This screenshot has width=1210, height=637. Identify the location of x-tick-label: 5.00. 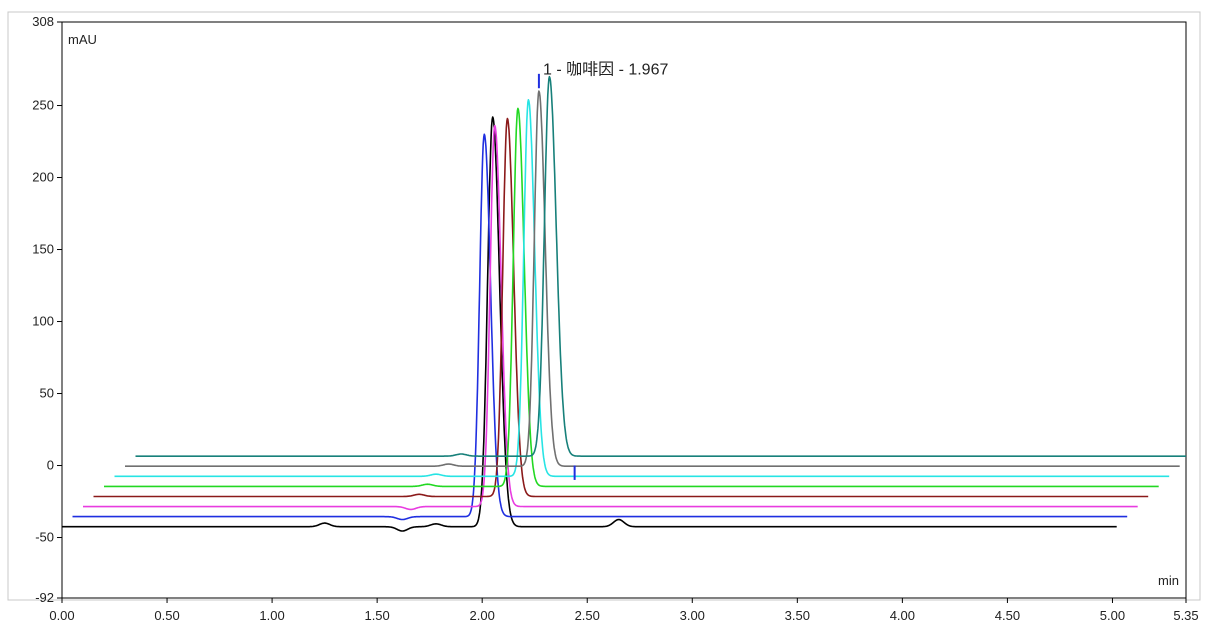
(1112, 615).